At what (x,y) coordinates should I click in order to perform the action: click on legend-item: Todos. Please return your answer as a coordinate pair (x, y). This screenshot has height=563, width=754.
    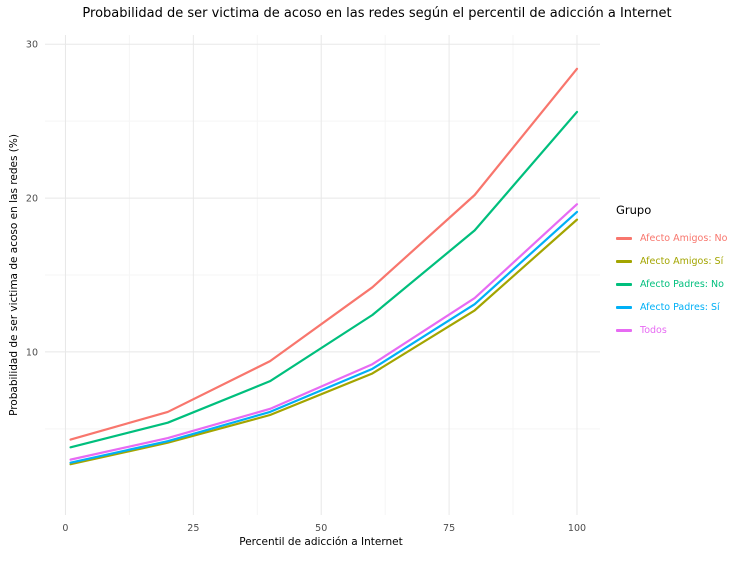
    Looking at the image, I should click on (671, 330).